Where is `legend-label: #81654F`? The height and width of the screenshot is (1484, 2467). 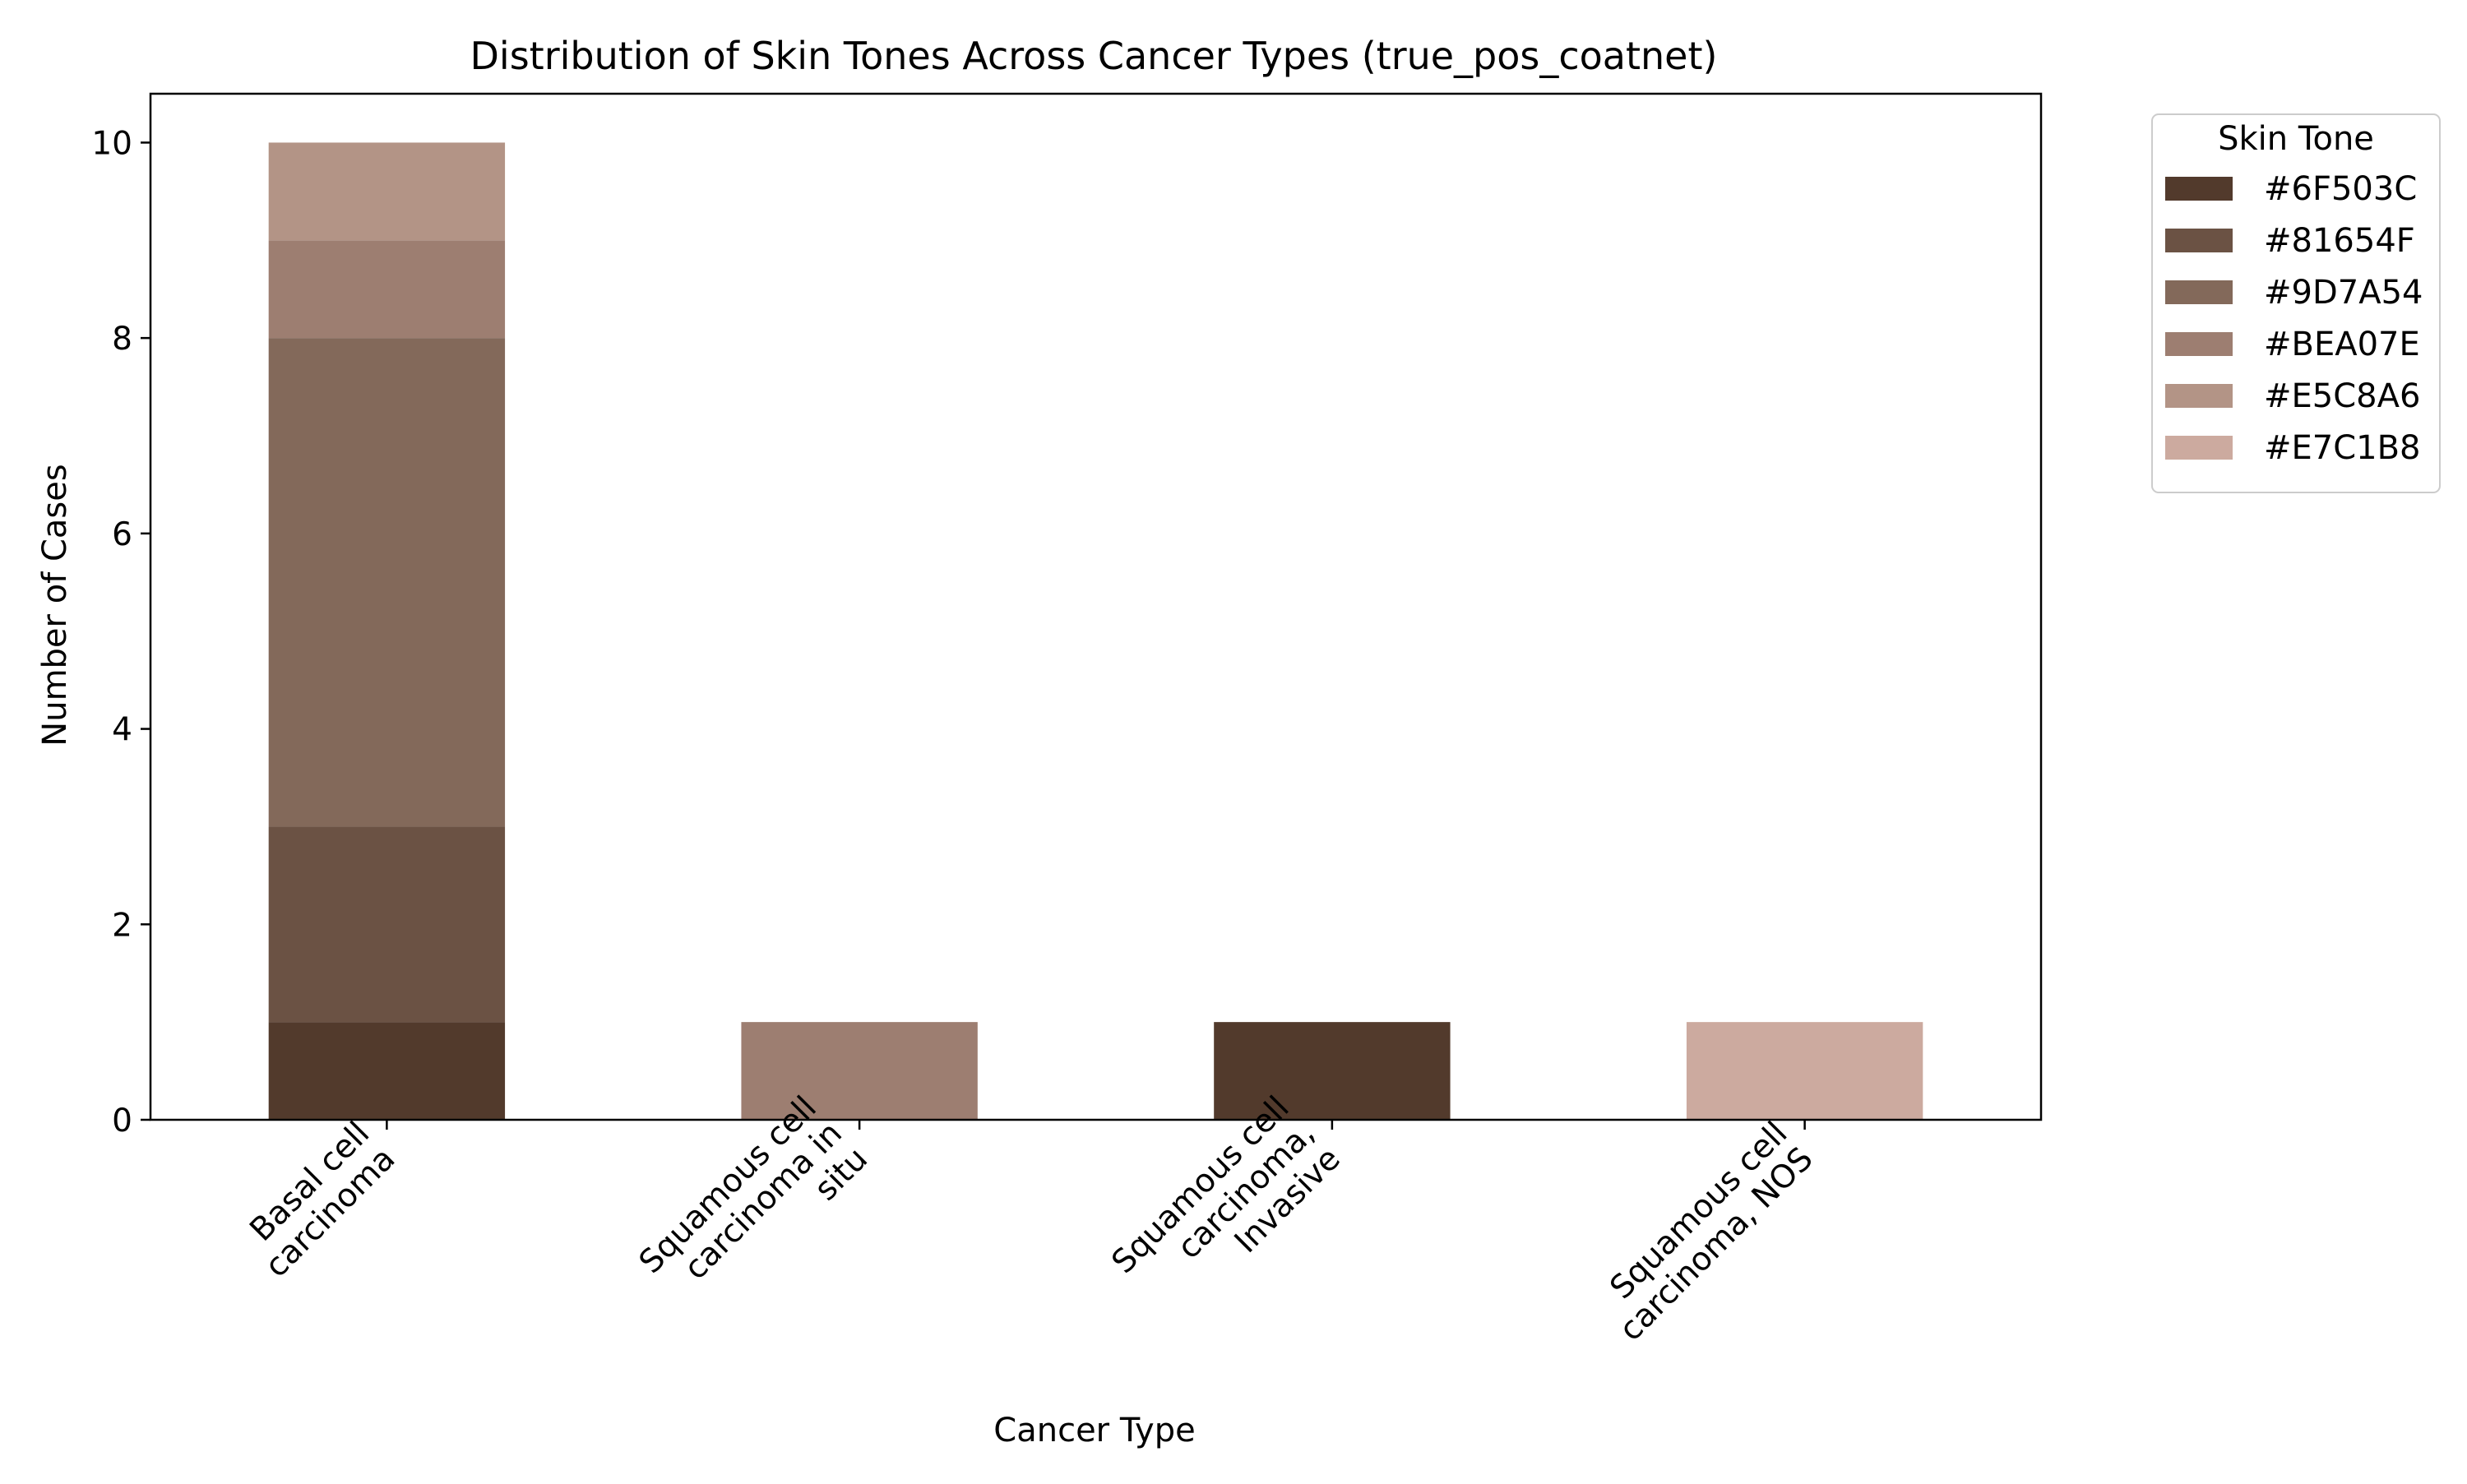 legend-label: #81654F is located at coordinates (2339, 241).